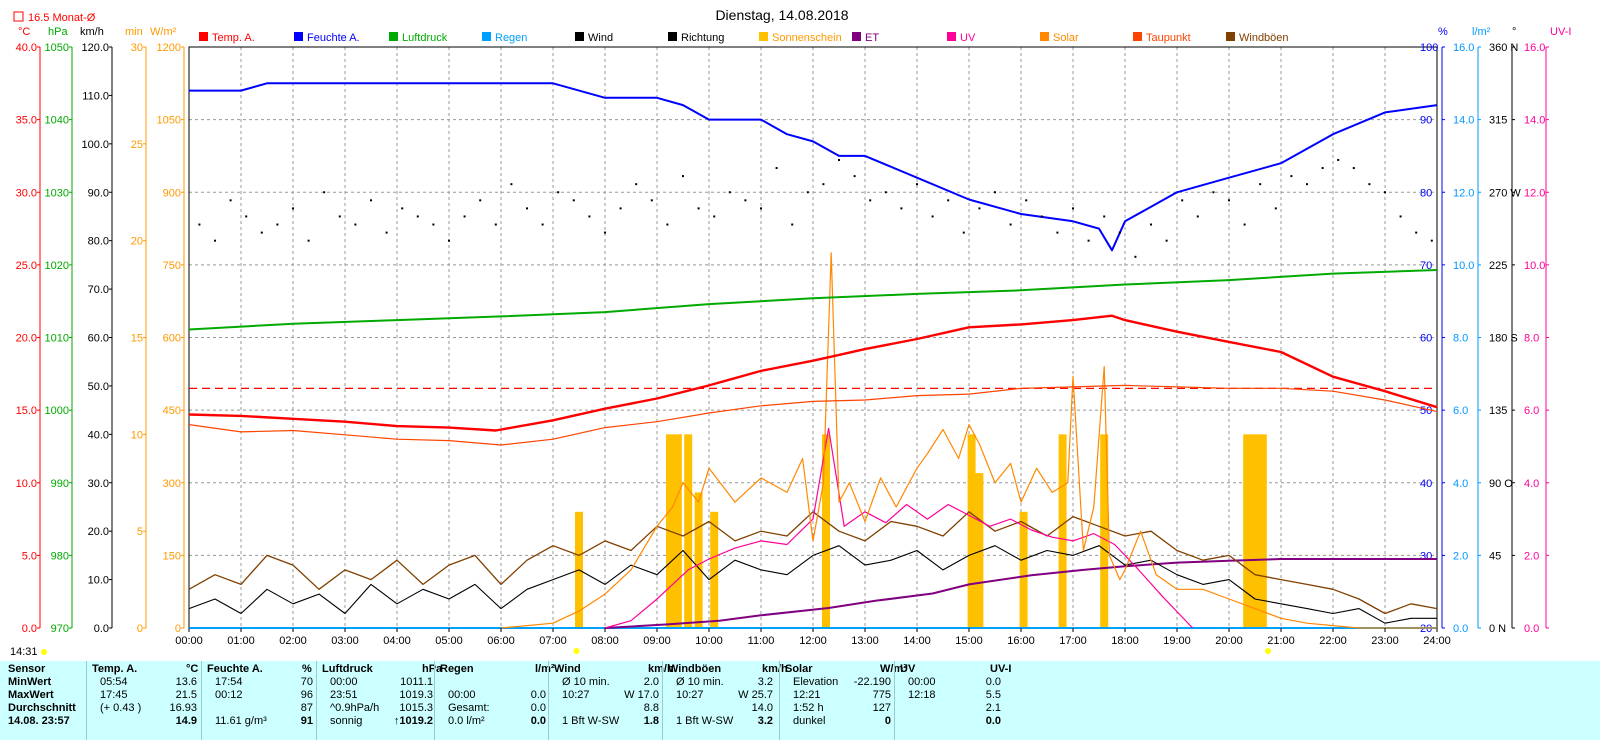 The height and width of the screenshot is (740, 1600). I want to click on stats-cell-value: 13.6, so click(186, 682).